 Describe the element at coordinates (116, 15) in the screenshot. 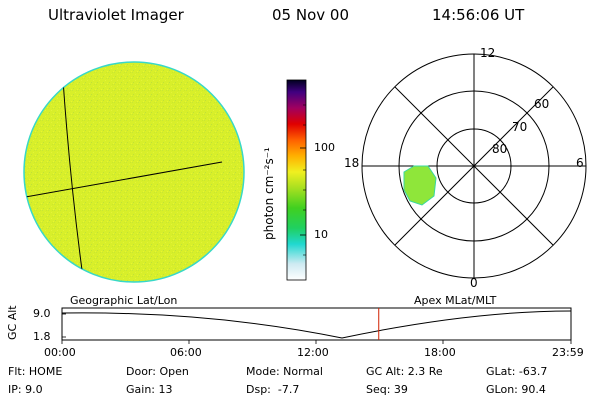

I see `instrument-title: Ultraviolet Imager` at that location.